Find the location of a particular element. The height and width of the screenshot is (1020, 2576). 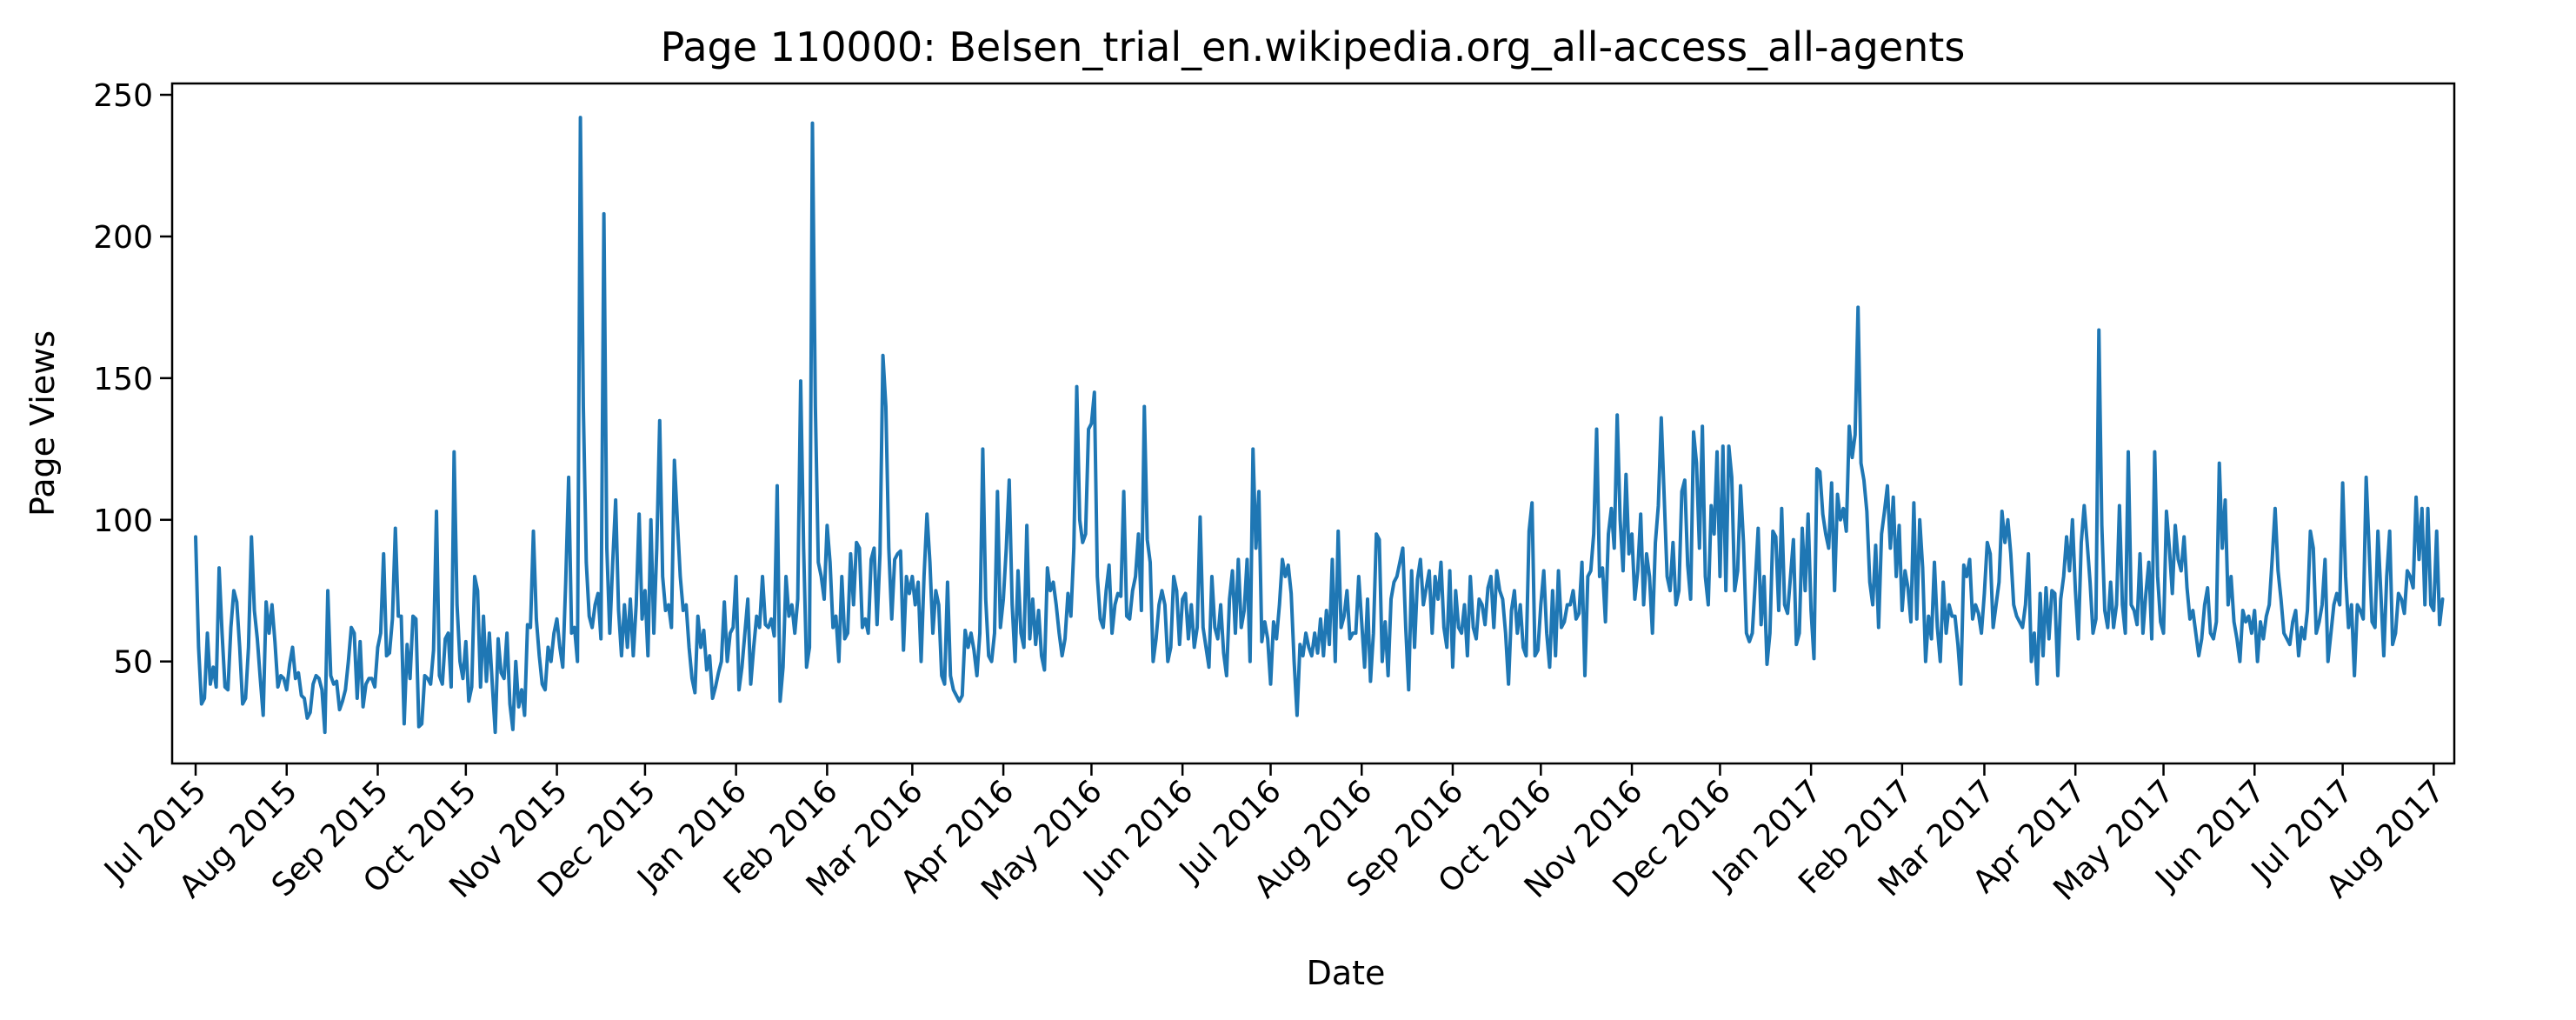

y-tick-label: 100 is located at coordinates (123, 521).